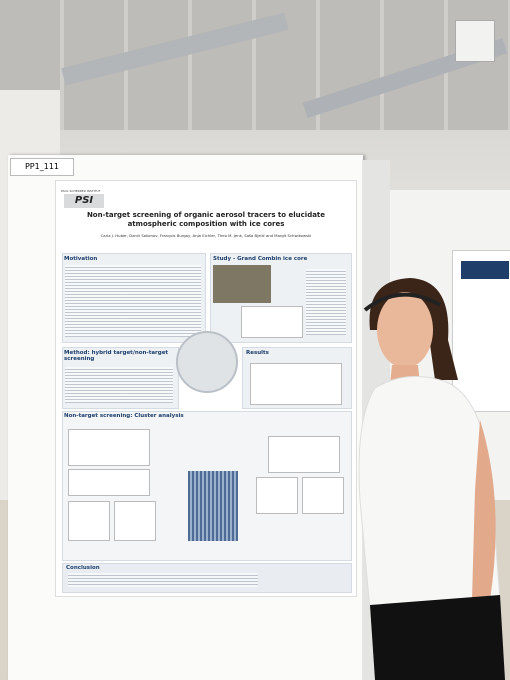  Describe the element at coordinates (242, 284) in the screenshot. I see `photo` at that location.